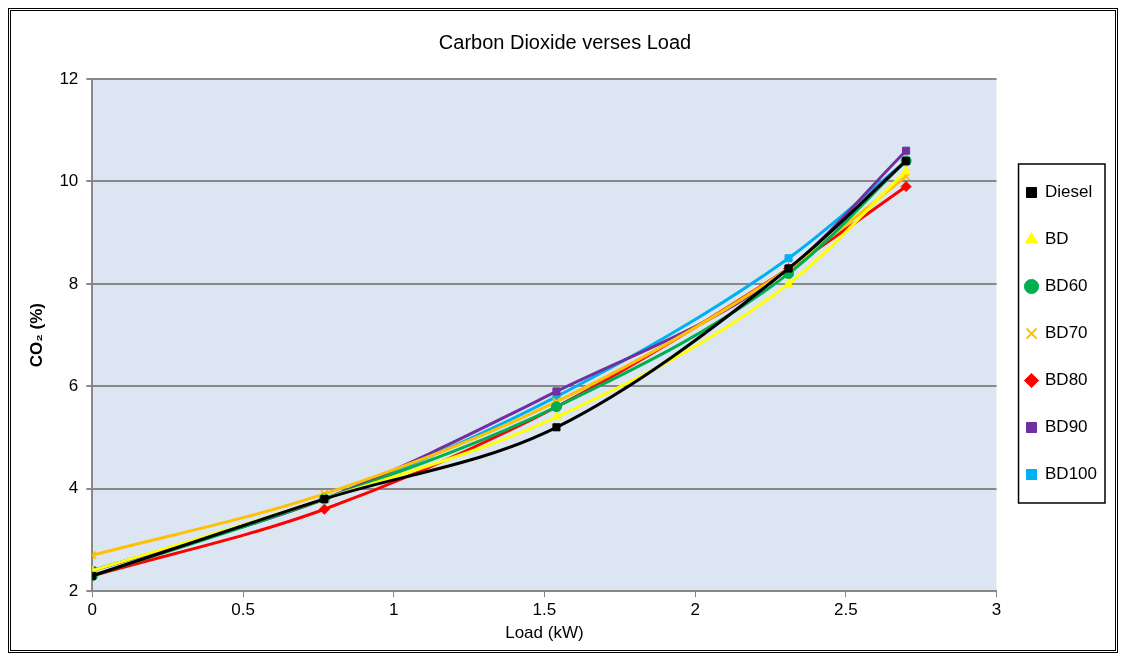  Describe the element at coordinates (1066, 427) in the screenshot. I see `legend-label: BD90` at that location.